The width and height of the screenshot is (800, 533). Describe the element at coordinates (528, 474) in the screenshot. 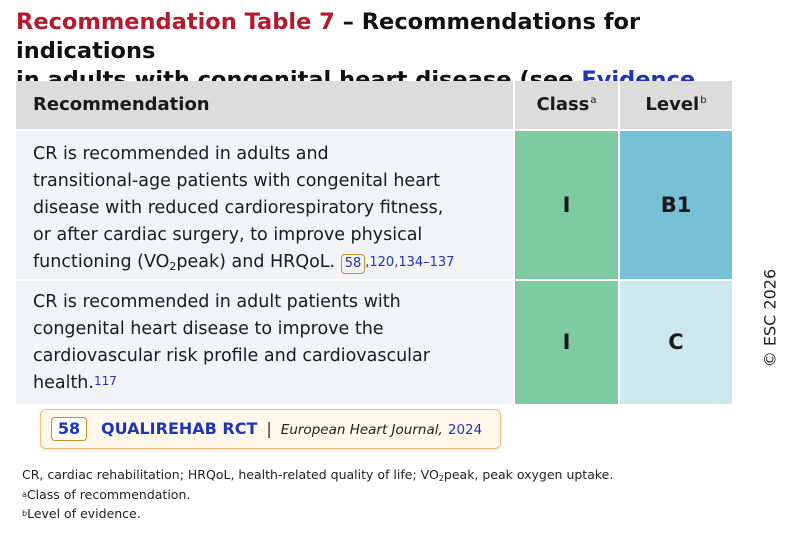

I see `footnote-abbrev-post: peak, peak oxygen uptake.` at that location.